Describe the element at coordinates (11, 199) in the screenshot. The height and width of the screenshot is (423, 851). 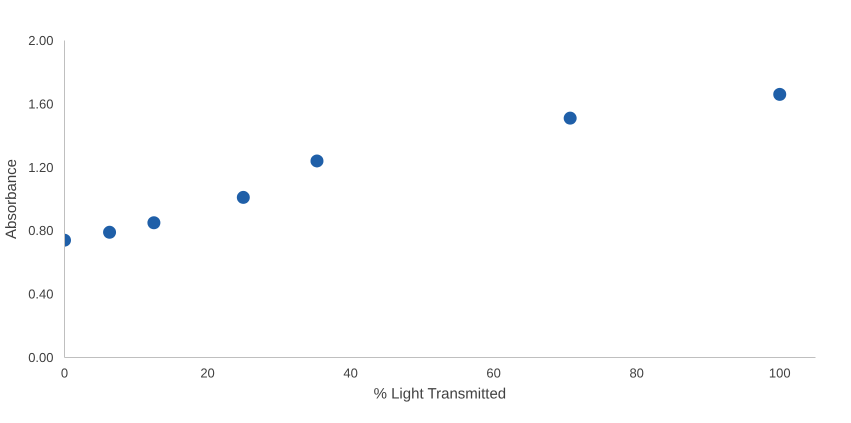
I see `y-axis-title: Absorbance` at that location.